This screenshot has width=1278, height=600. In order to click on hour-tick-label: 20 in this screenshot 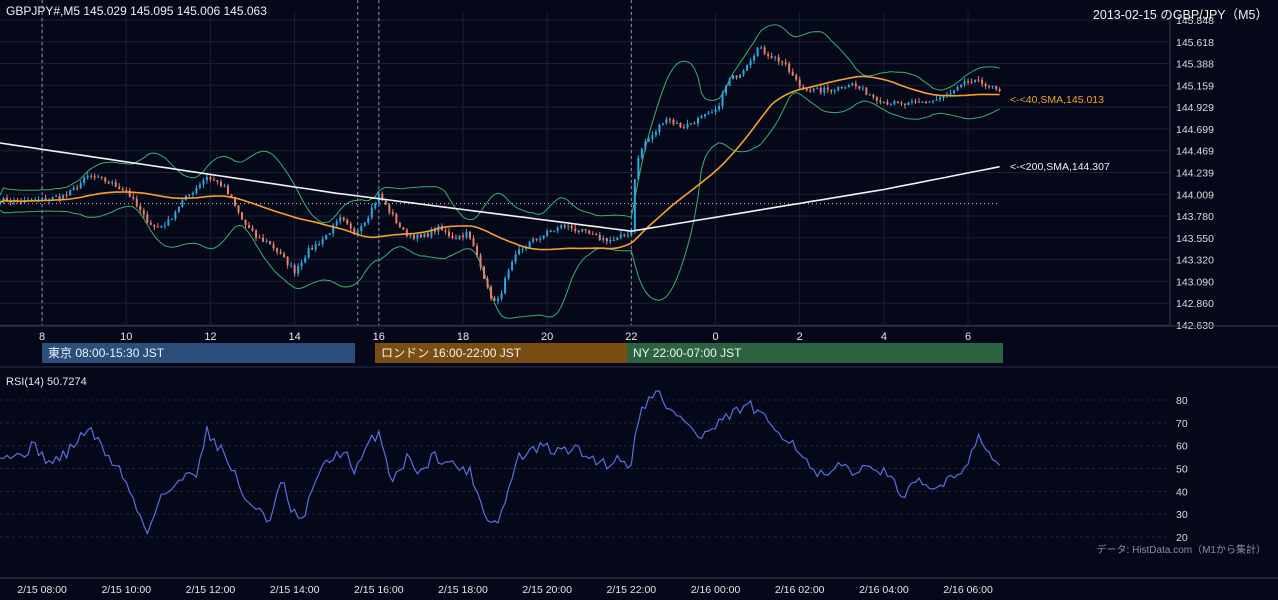, I will do `click(547, 337)`.